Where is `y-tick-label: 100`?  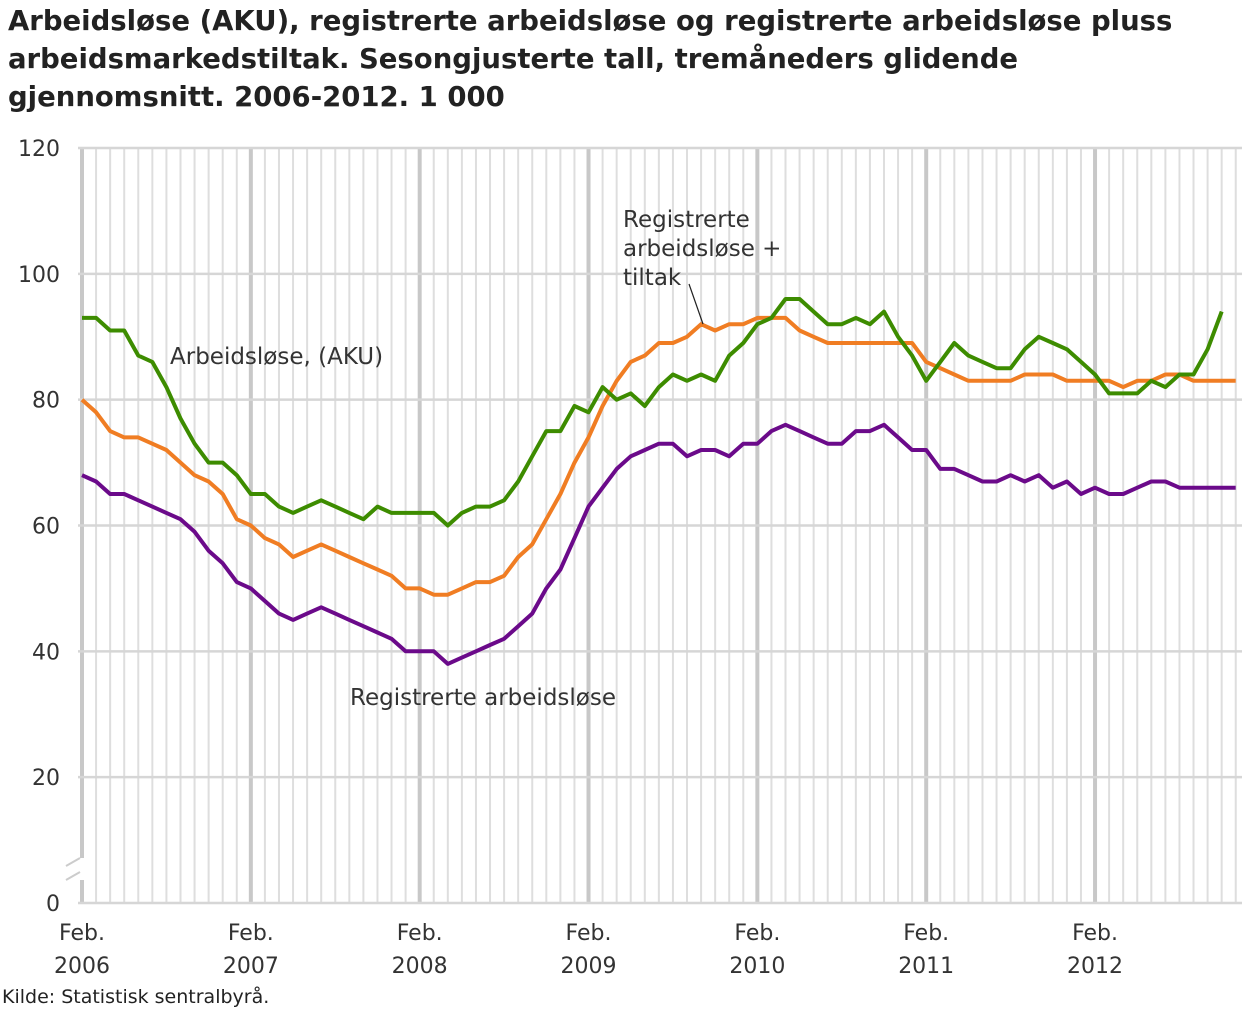 y-tick-label: 100 is located at coordinates (39, 275).